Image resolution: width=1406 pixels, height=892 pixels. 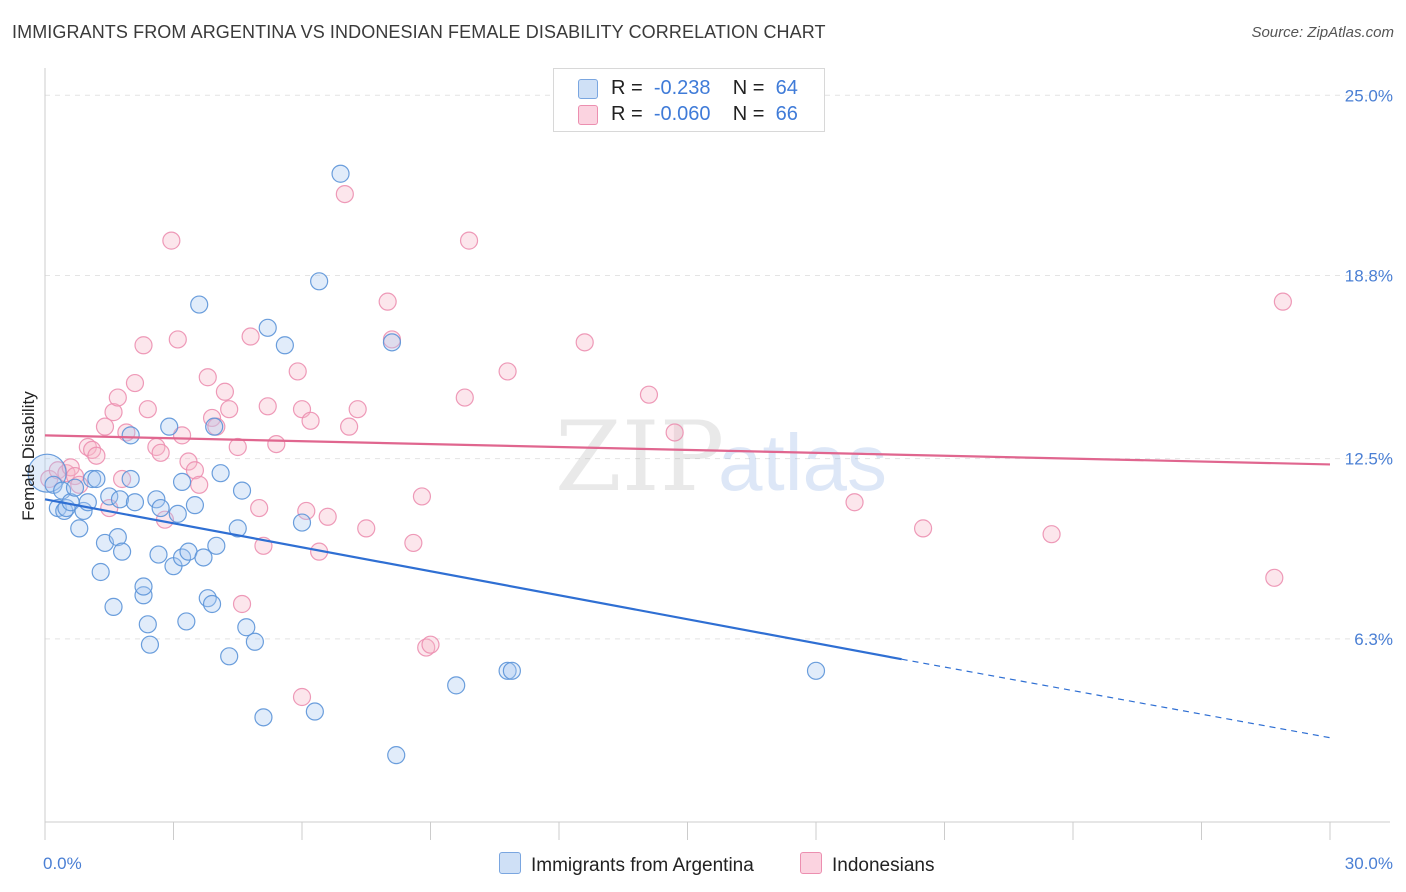 I want to click on watermark-zip: ZIP, so click(x=639, y=457).